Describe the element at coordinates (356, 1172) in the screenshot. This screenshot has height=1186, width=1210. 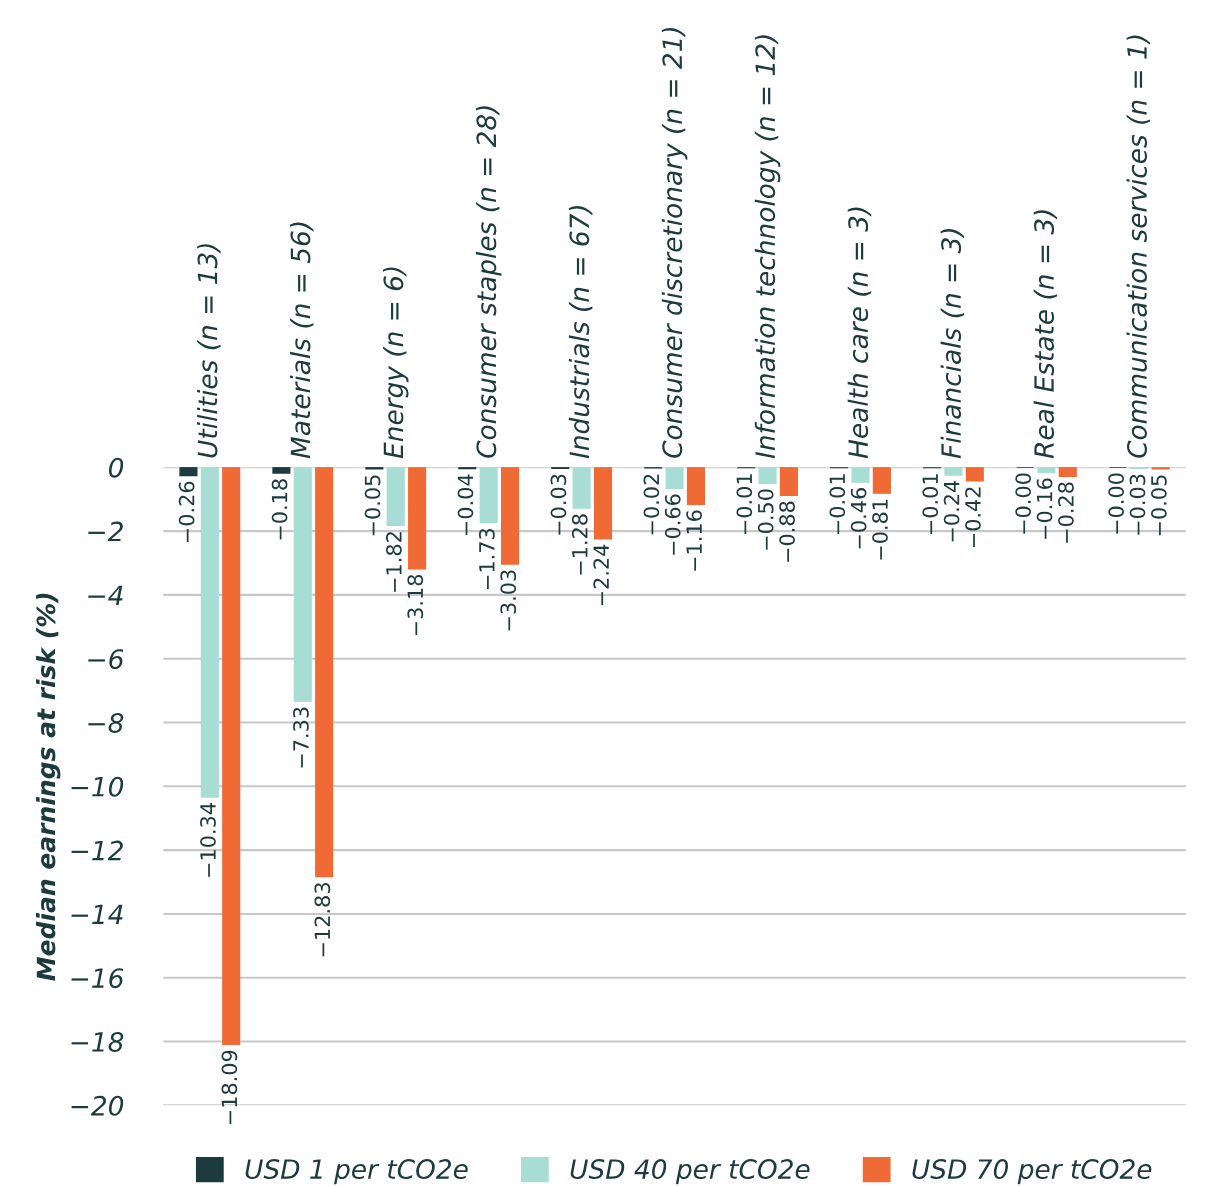
I see `legend-label: USD 1 per tCO2e` at that location.